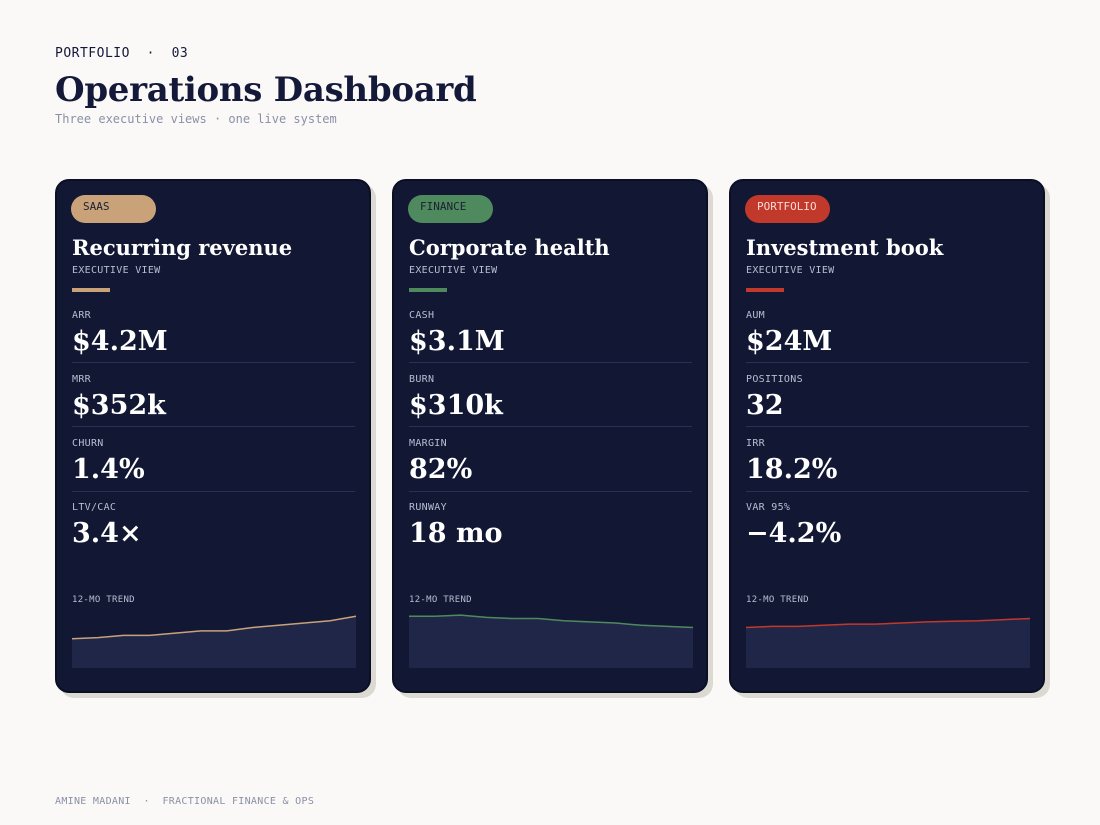 This screenshot has width=1100, height=825. What do you see at coordinates (456, 533) in the screenshot?
I see `metric-value: 18 mo` at bounding box center [456, 533].